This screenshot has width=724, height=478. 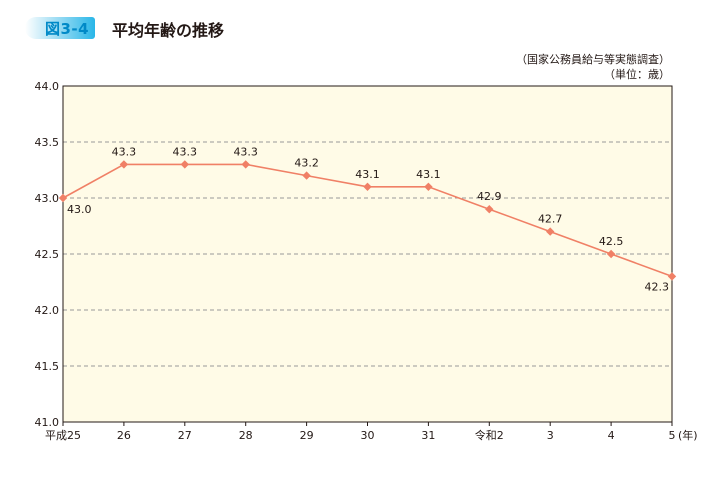 I want to click on x-tick-label: 3, so click(x=550, y=435).